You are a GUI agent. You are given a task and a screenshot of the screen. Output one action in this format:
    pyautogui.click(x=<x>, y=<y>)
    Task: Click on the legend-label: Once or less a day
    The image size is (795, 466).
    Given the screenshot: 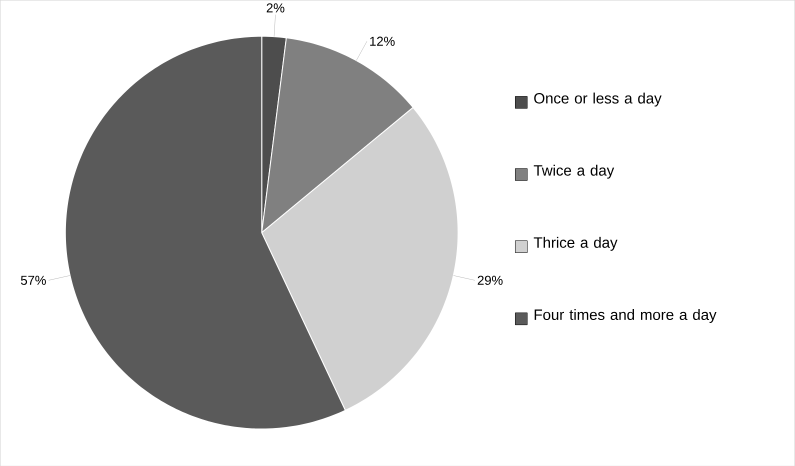 What is the action you would take?
    pyautogui.click(x=598, y=99)
    